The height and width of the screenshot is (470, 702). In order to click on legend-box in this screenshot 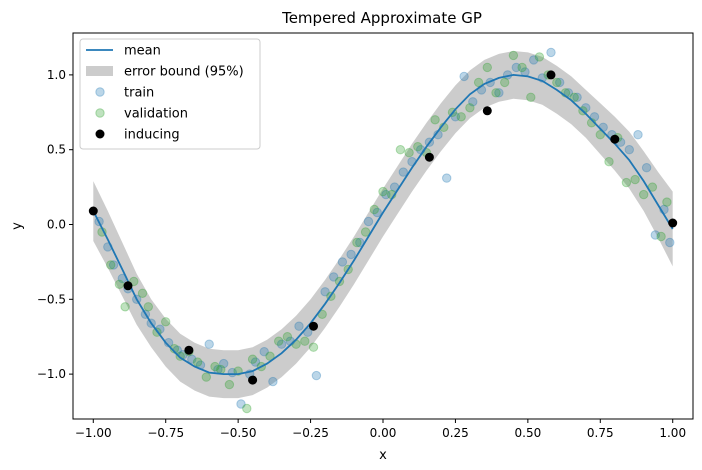, I will do `click(170, 94)`.